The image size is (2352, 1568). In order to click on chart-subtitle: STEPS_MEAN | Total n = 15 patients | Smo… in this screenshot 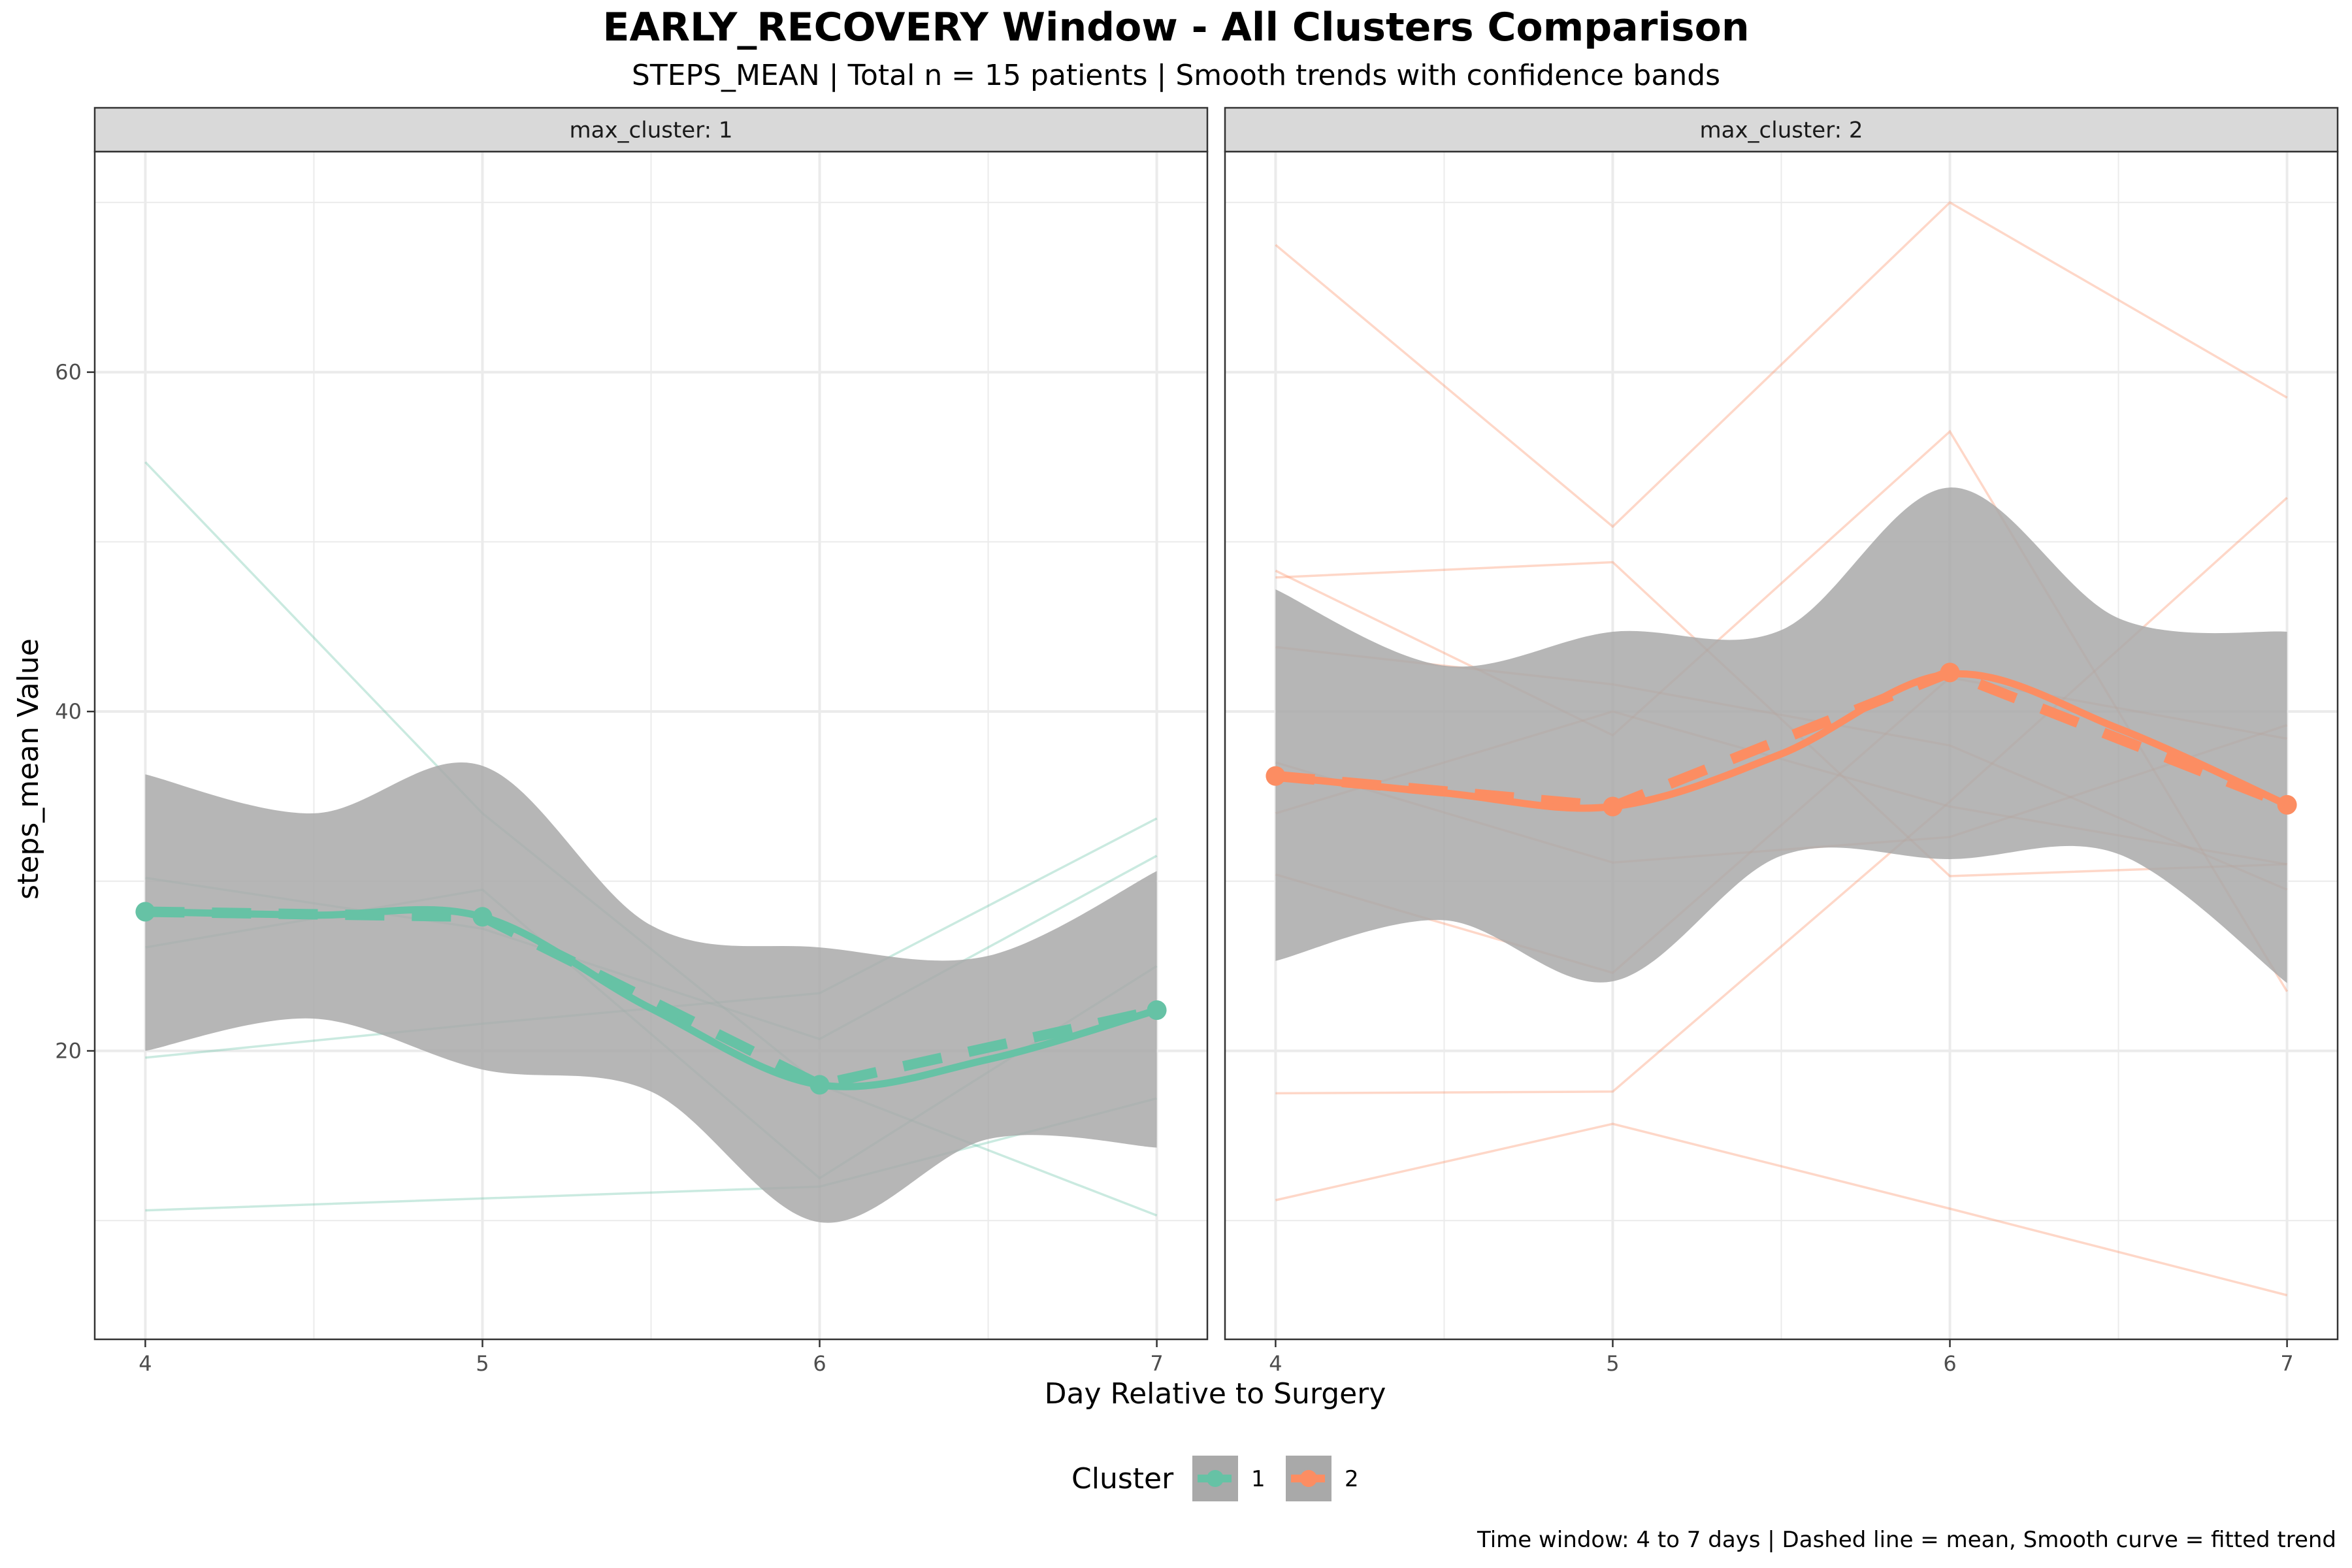, I will do `click(1176, 75)`.